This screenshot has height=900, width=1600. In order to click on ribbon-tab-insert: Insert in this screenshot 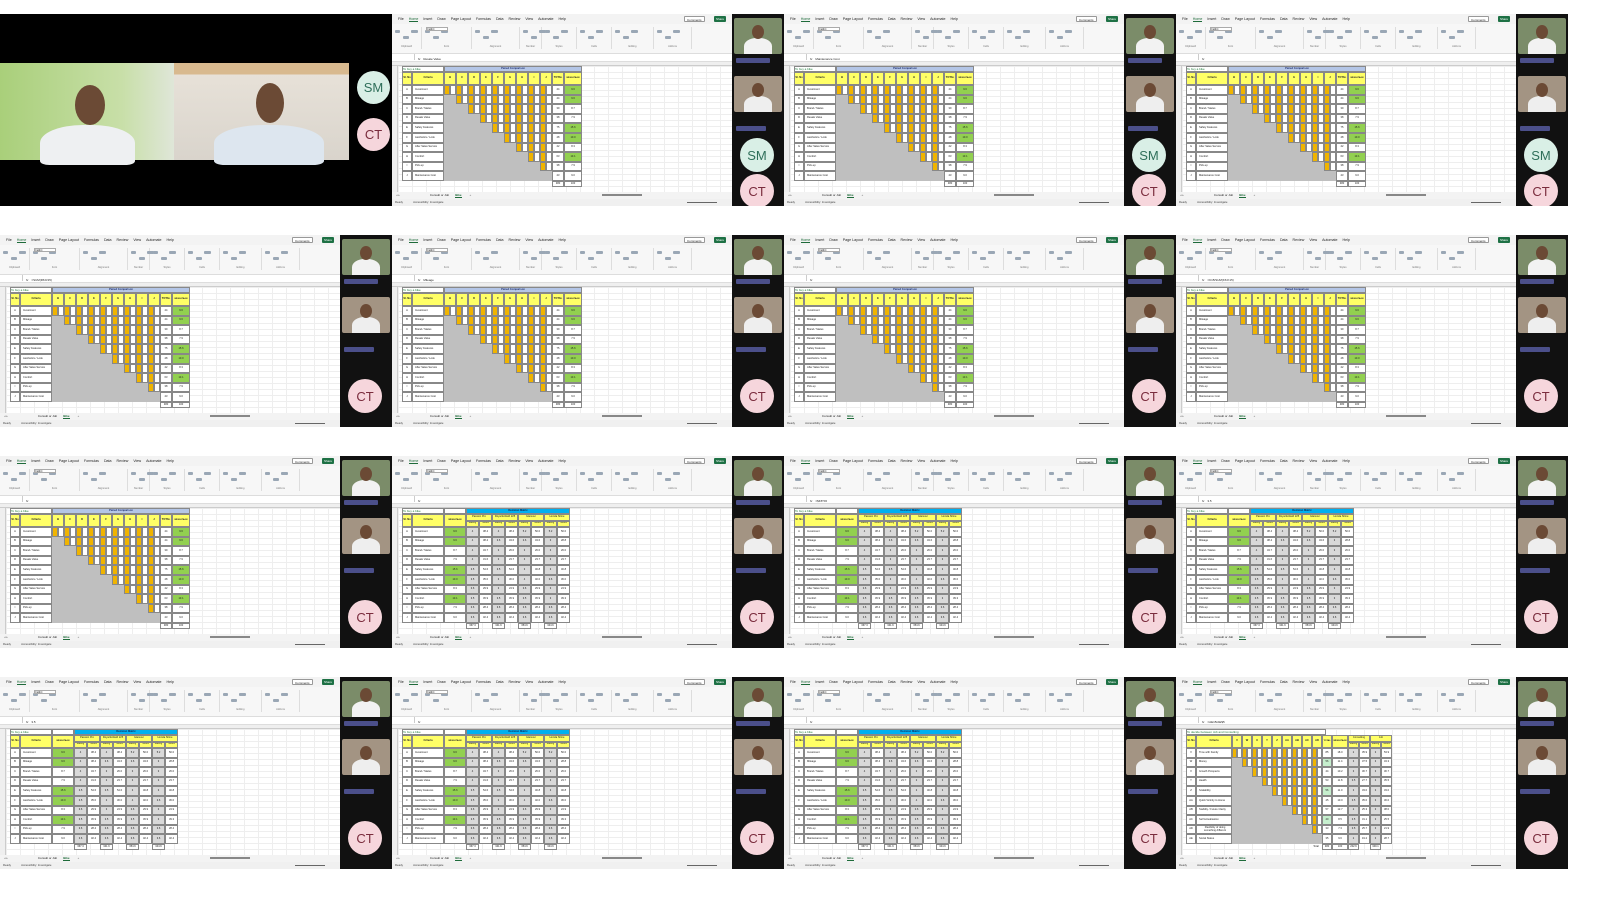, I will do `click(820, 461)`.